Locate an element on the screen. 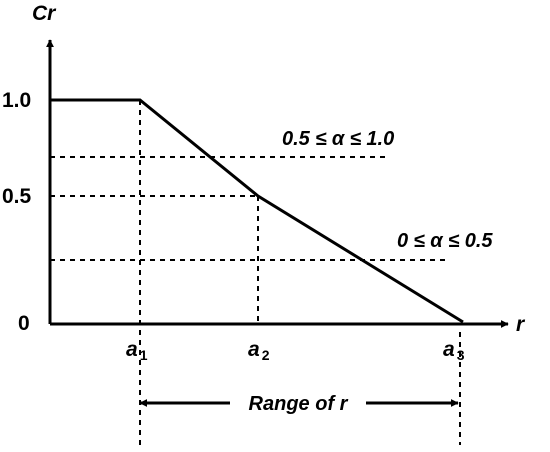  reference-label-lower: 0 ≤ α ≤ 0.5 is located at coordinates (445, 241).